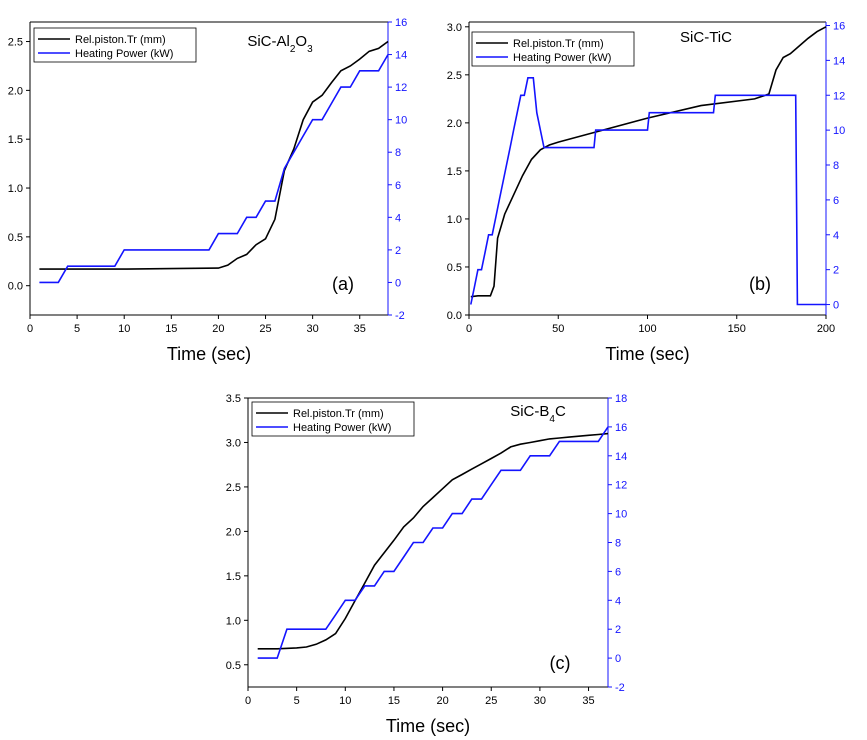 Image resolution: width=867 pixels, height=740 pixels. What do you see at coordinates (233, 399) in the screenshot?
I see `y-left-tick-label: 3.5` at bounding box center [233, 399].